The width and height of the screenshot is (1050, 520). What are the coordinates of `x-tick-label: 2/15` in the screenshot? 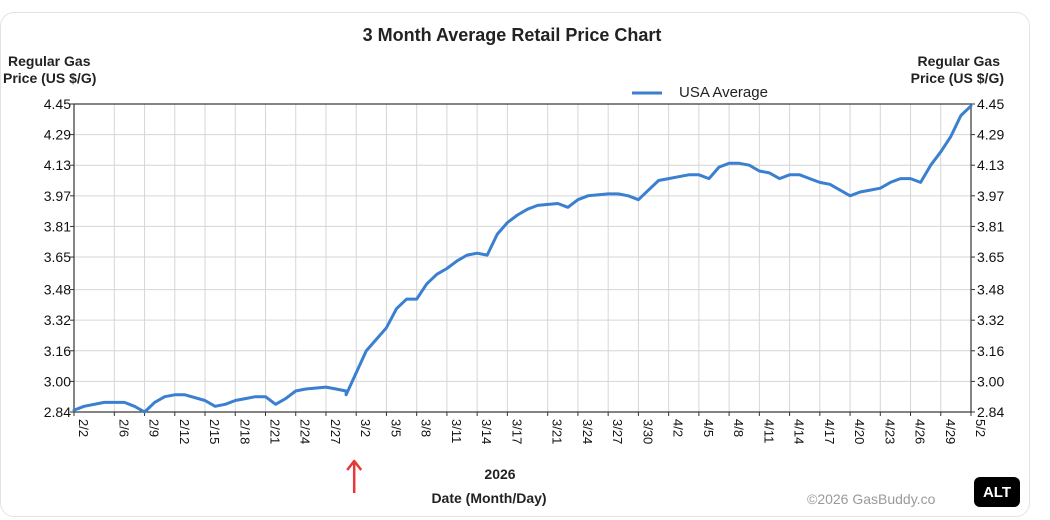 It's located at (214, 431).